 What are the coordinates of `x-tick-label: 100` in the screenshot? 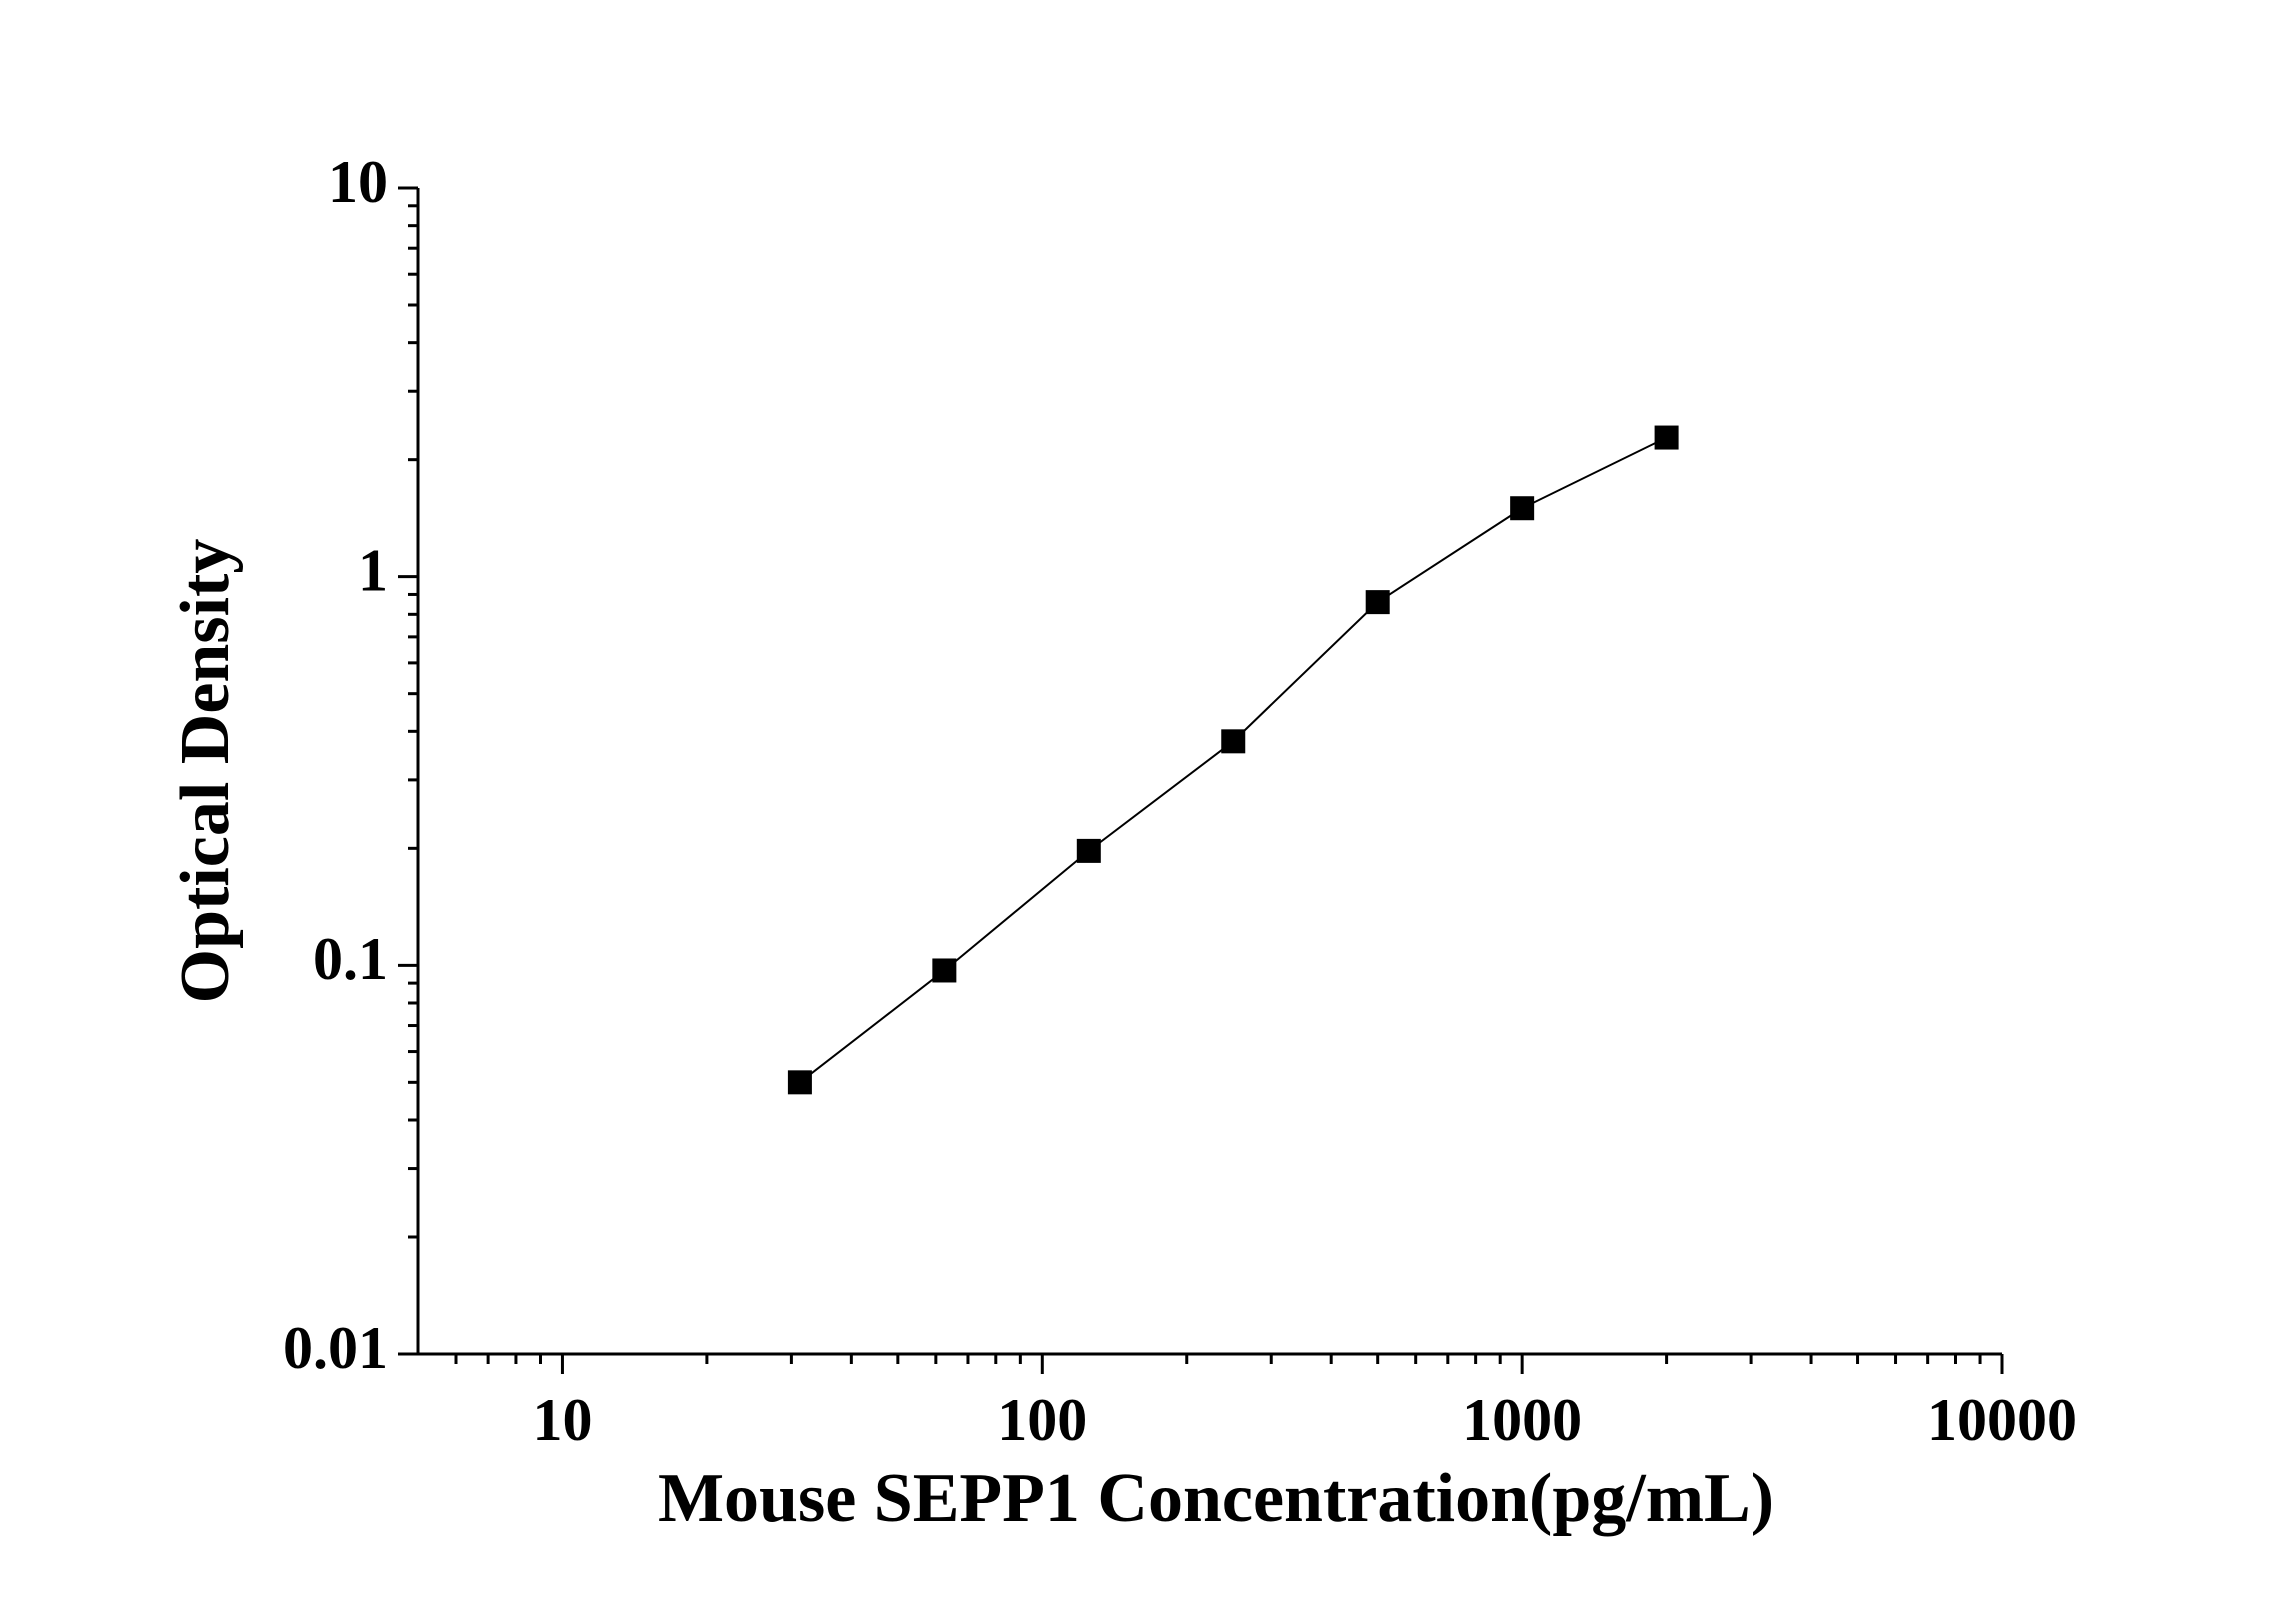 It's located at (1042, 1420).